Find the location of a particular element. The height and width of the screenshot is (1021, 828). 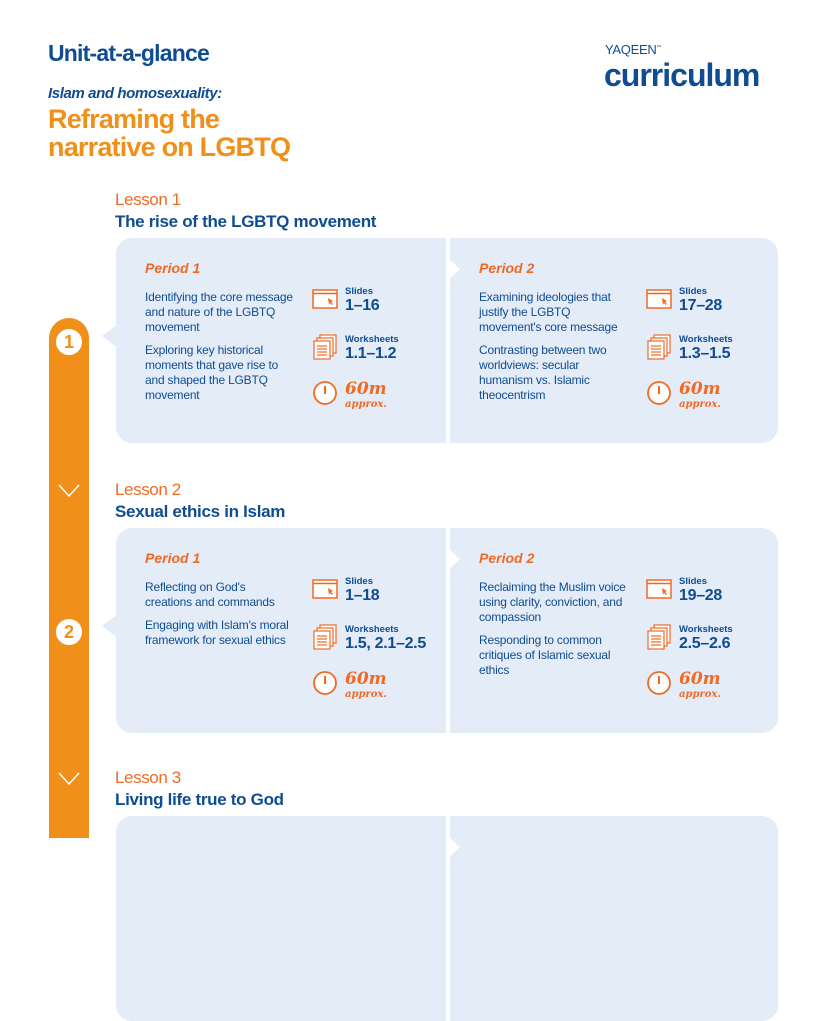

logo-yaqeen: YAQEEN™ is located at coordinates (633, 50).